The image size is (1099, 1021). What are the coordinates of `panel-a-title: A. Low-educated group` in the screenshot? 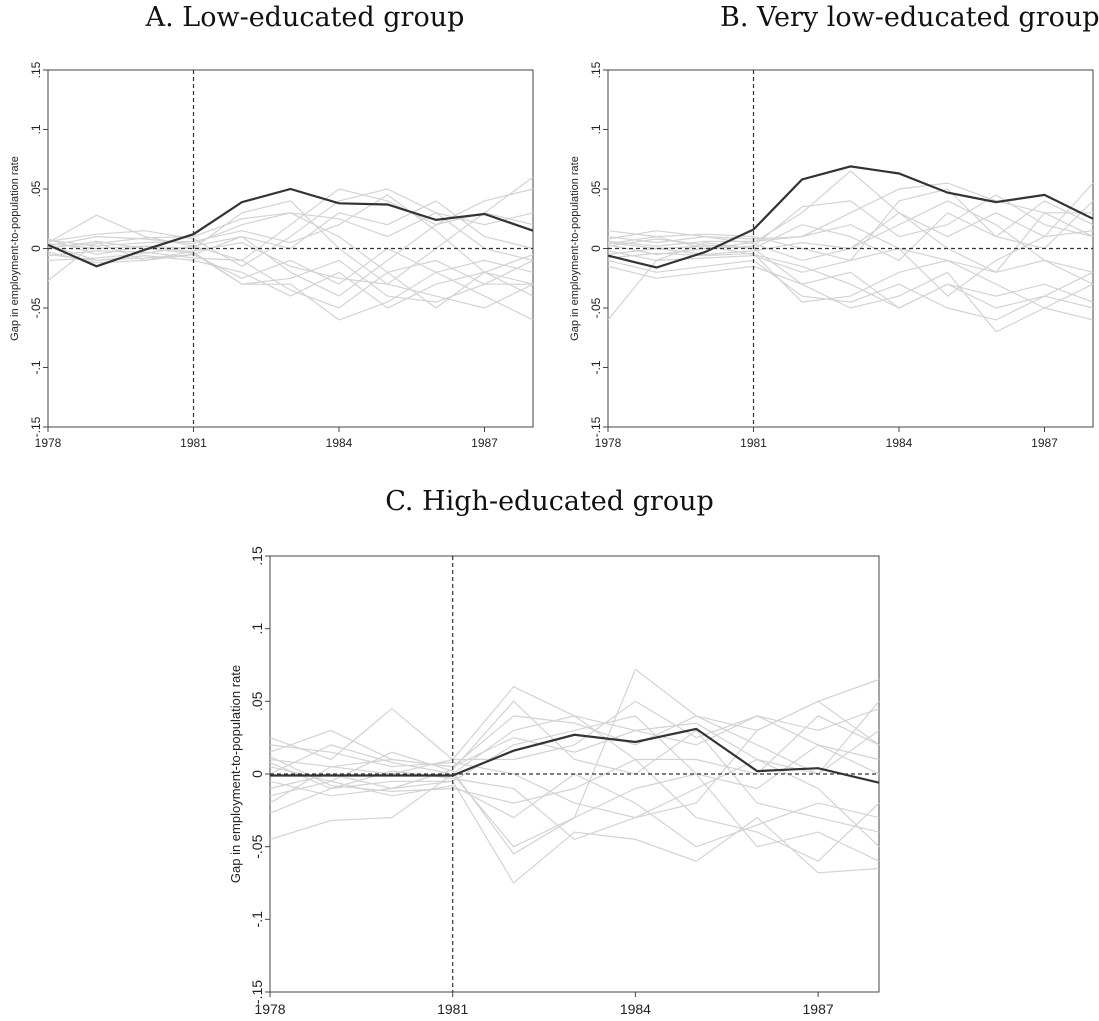 It's located at (305, 17).